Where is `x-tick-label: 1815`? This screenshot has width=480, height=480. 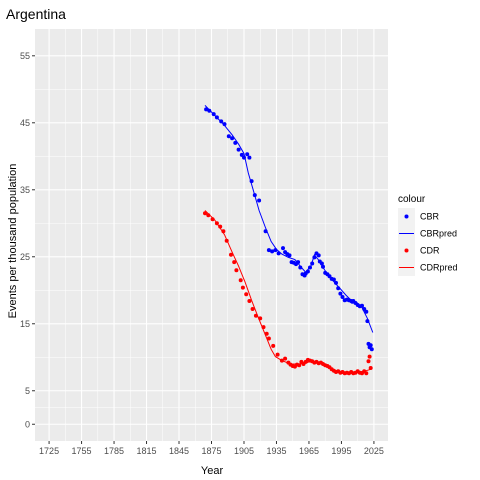 x-tick-label: 1815 is located at coordinates (147, 451).